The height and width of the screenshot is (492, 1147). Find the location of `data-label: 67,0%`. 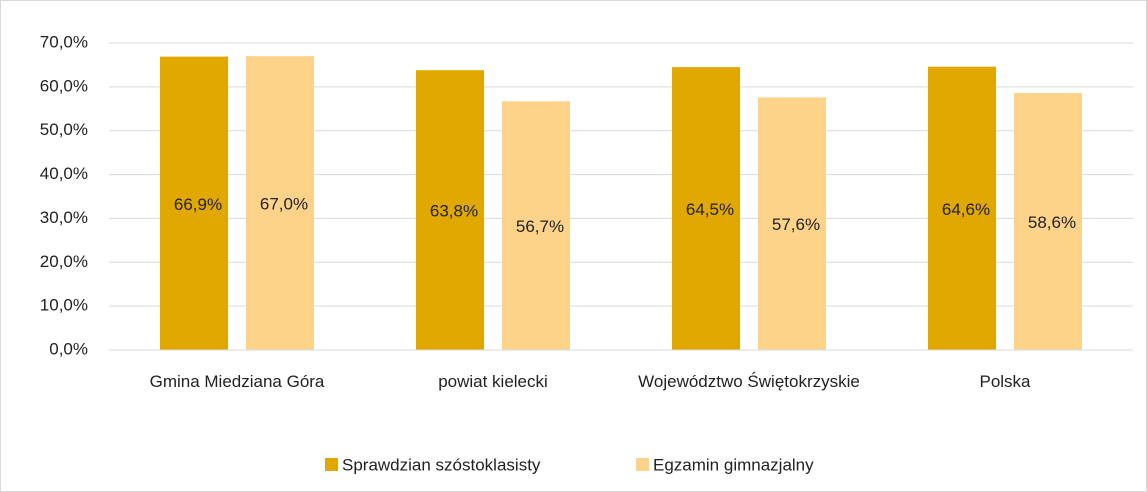

data-label: 67,0% is located at coordinates (284, 204).